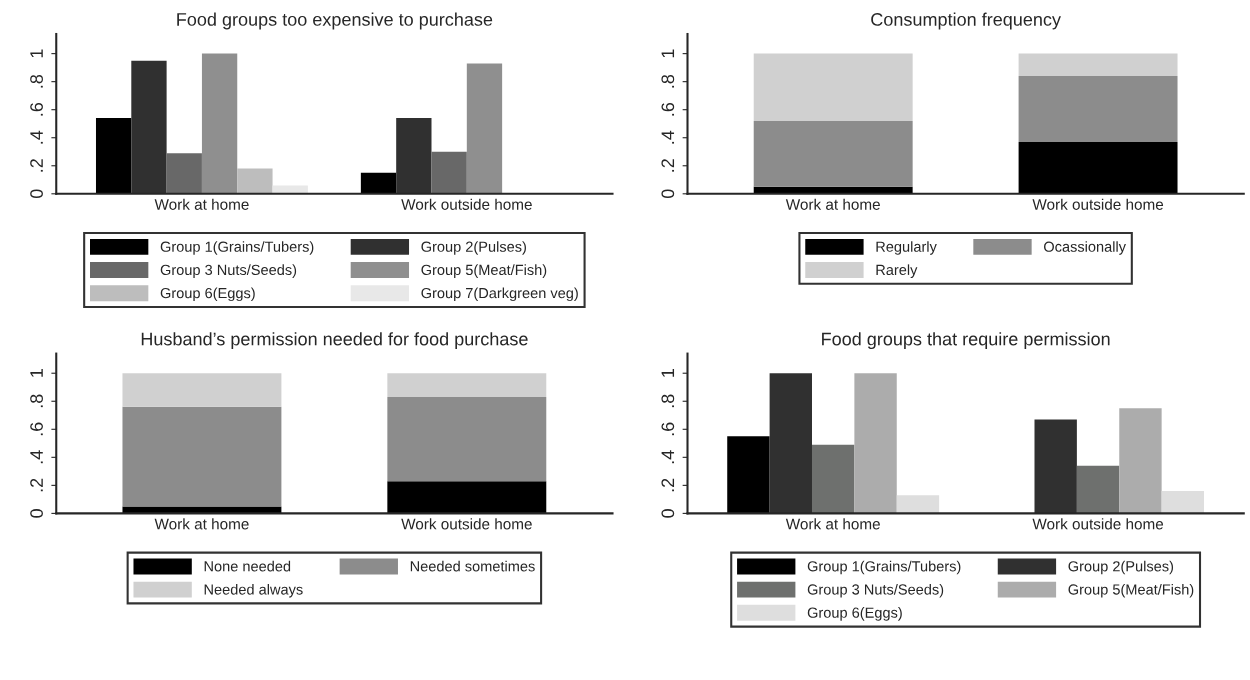 This screenshot has width=1250, height=680. Describe the element at coordinates (472, 566) in the screenshot. I see `legend-label: Needed sometimes` at that location.